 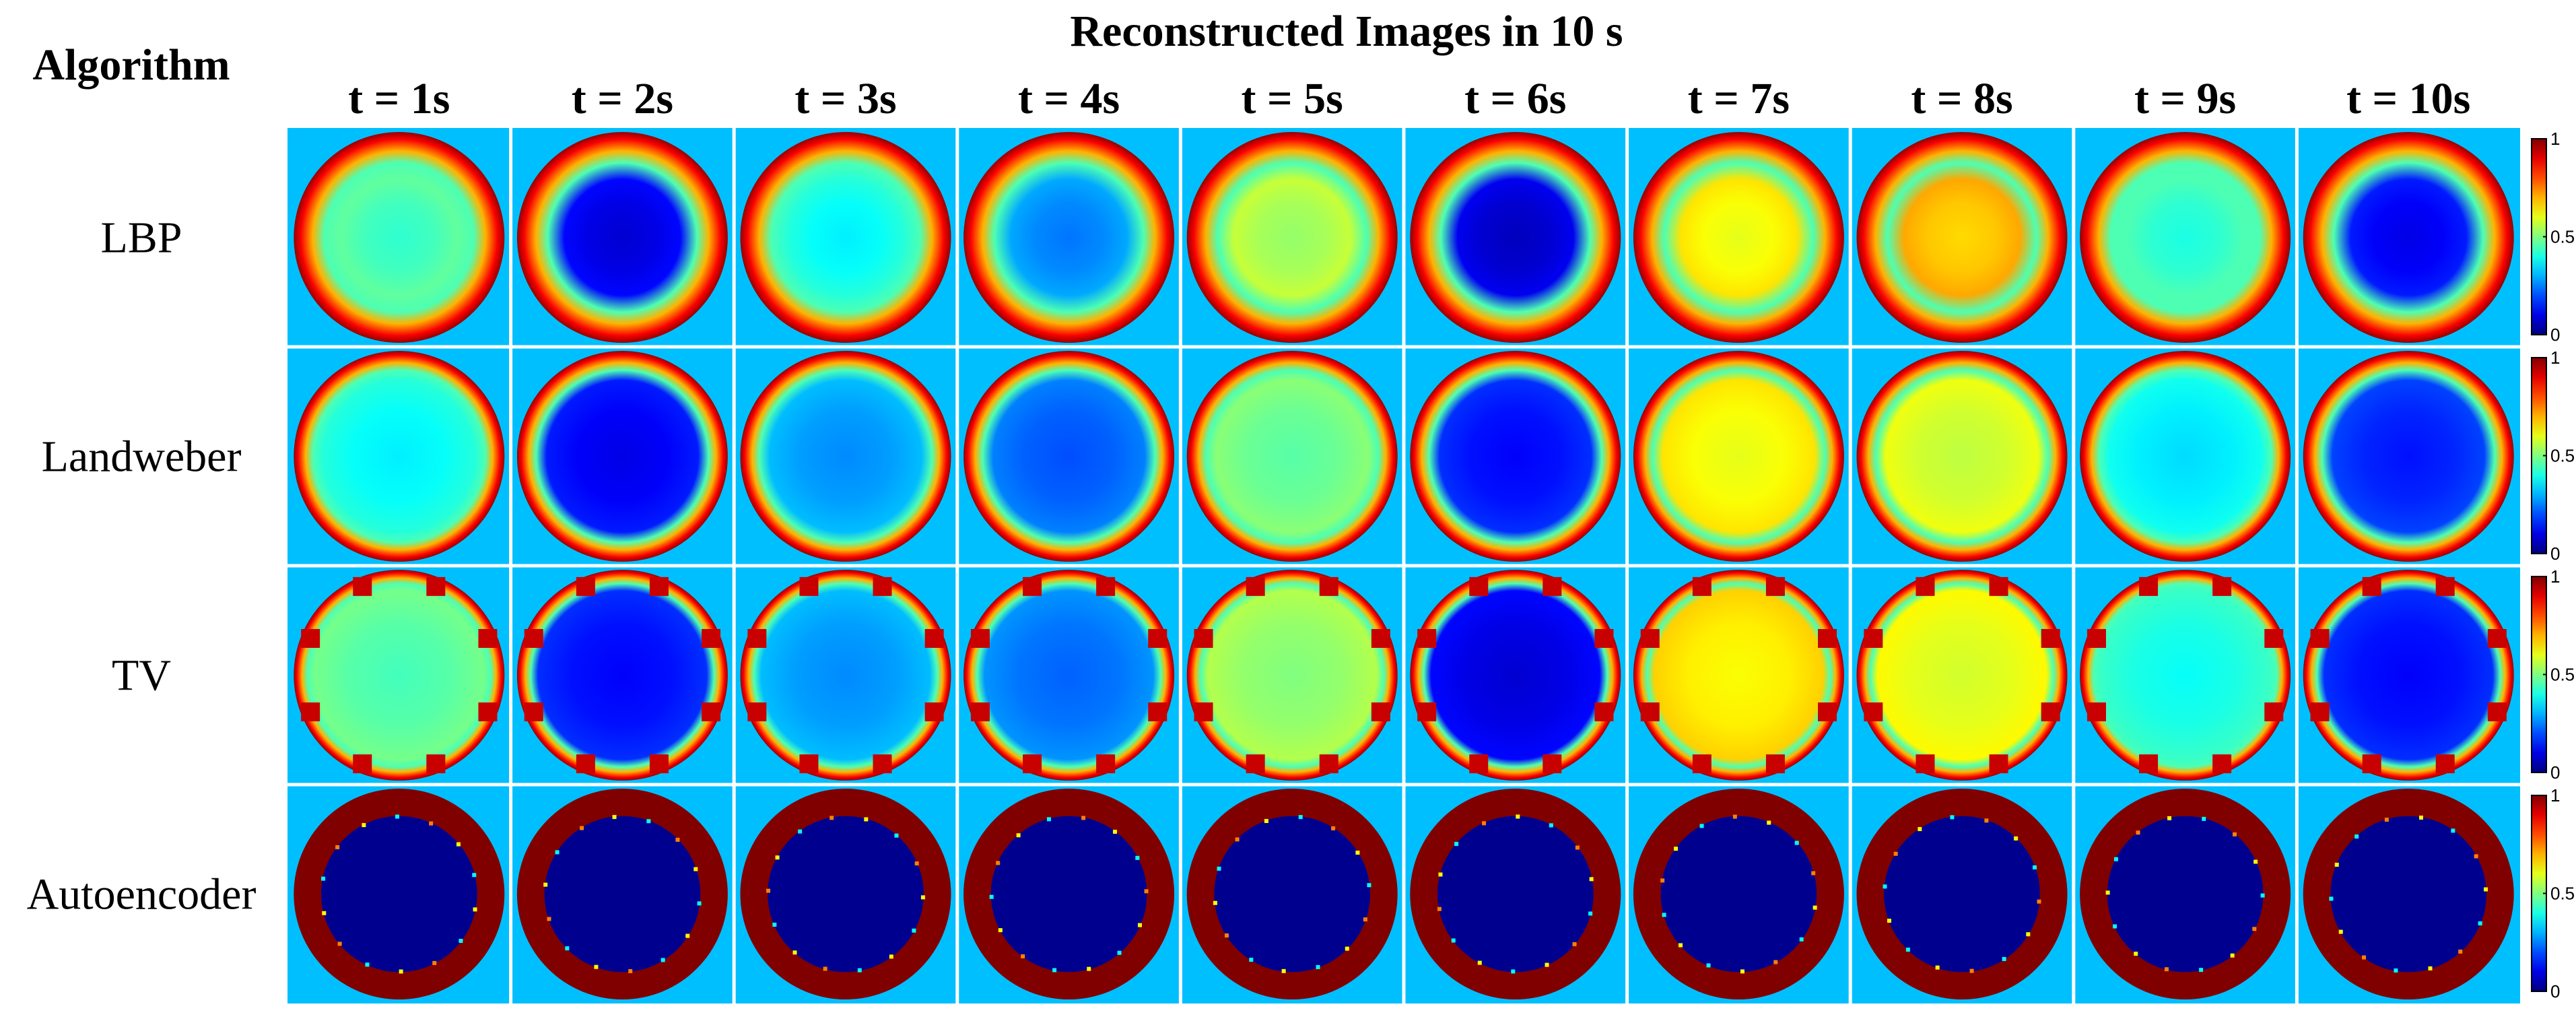 I want to click on colorbar-tick-label: 1, so click(x=2555, y=576).